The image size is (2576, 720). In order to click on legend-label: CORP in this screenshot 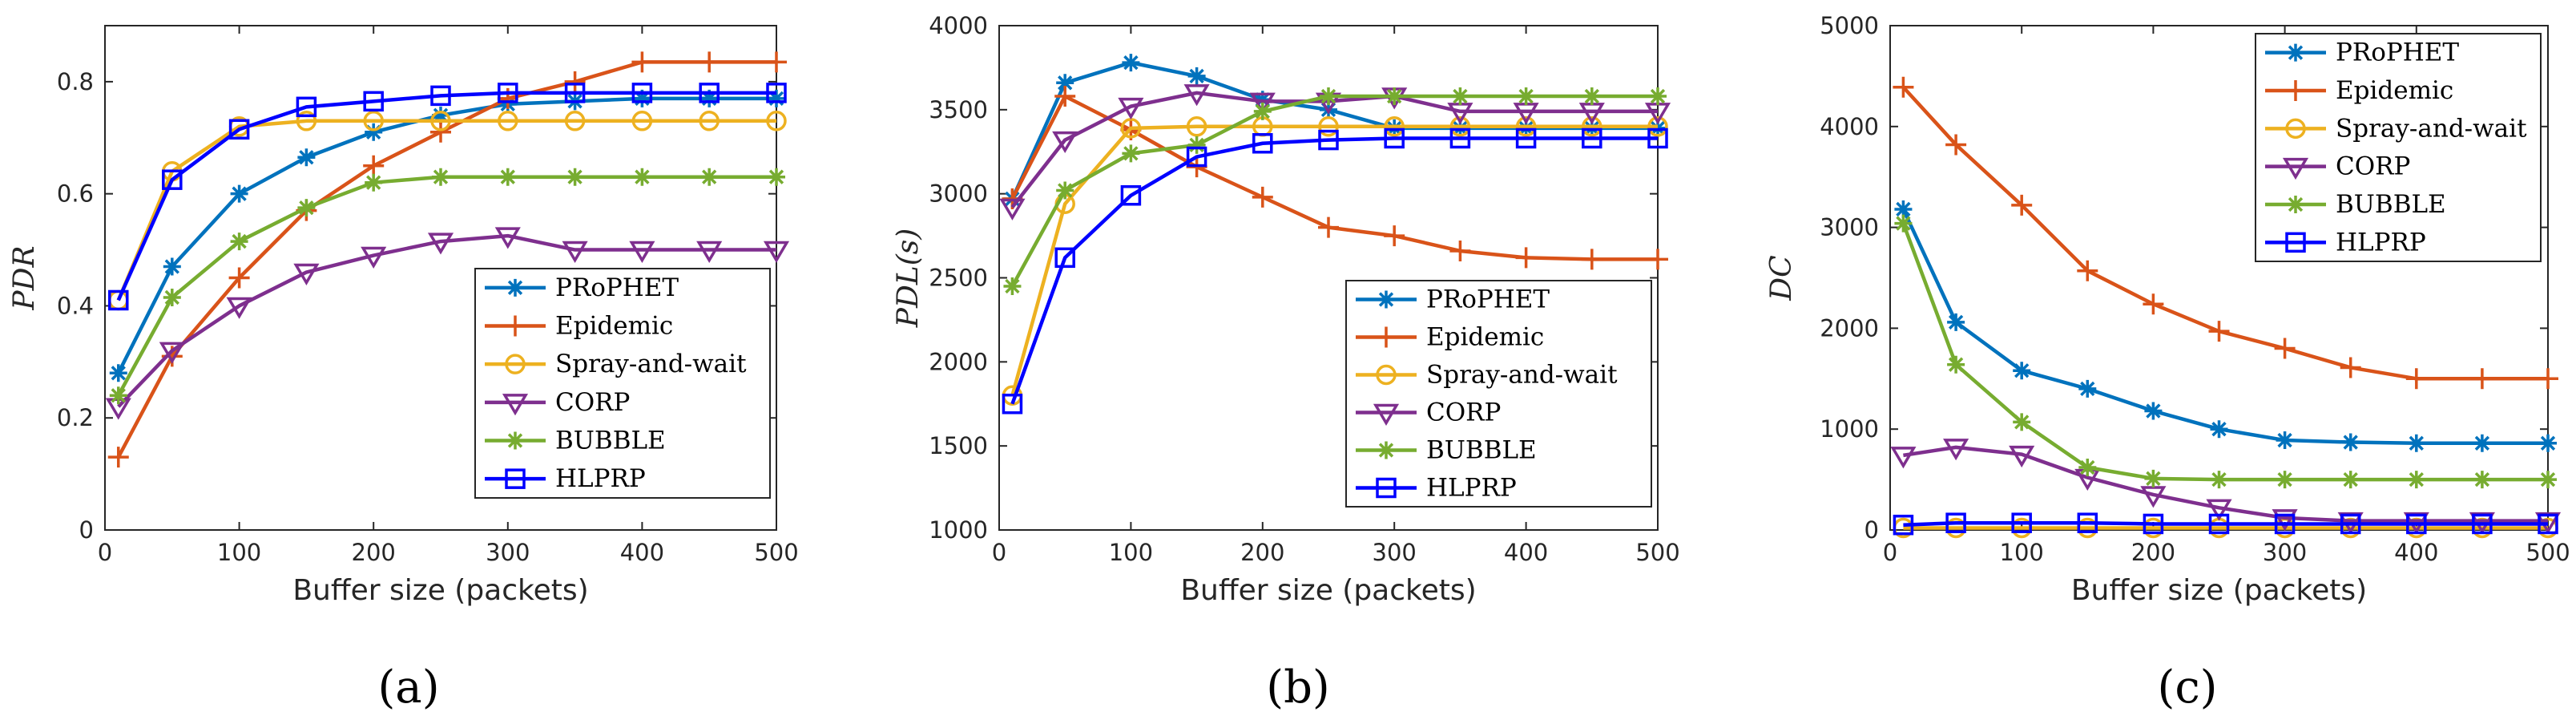, I will do `click(592, 402)`.